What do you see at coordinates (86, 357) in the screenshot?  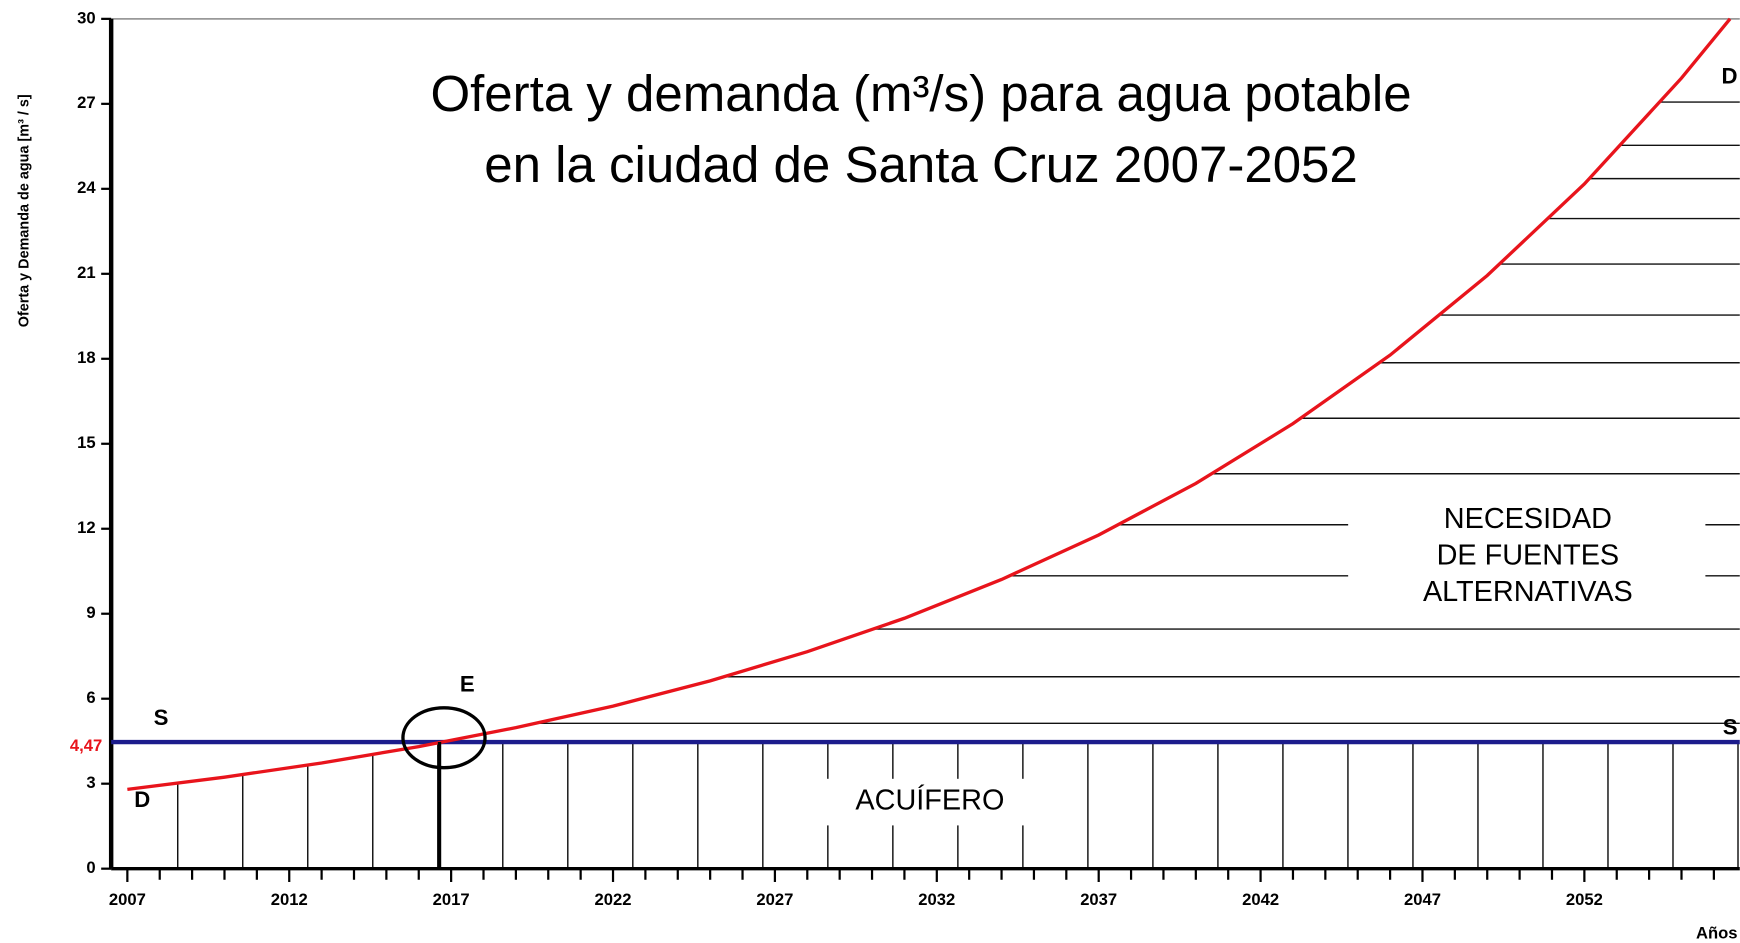 I see `y-tick-label: 18` at bounding box center [86, 357].